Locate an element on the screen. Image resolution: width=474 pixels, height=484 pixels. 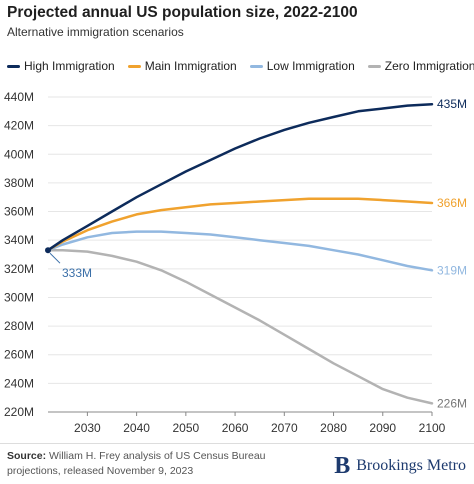
start-point-marker is located at coordinates (48, 250).